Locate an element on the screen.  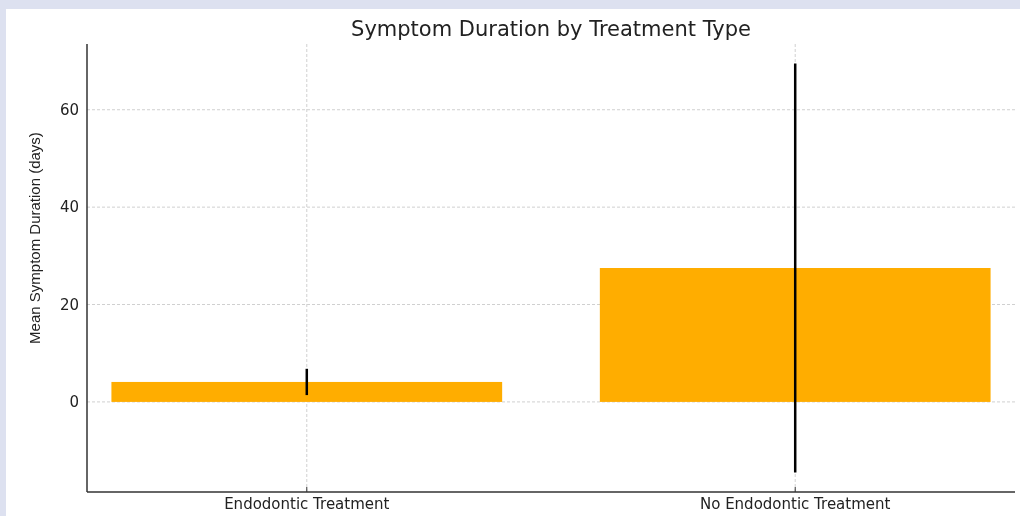
y-axis-title: Mean Symptom Duration (days) is located at coordinates (34, 238).